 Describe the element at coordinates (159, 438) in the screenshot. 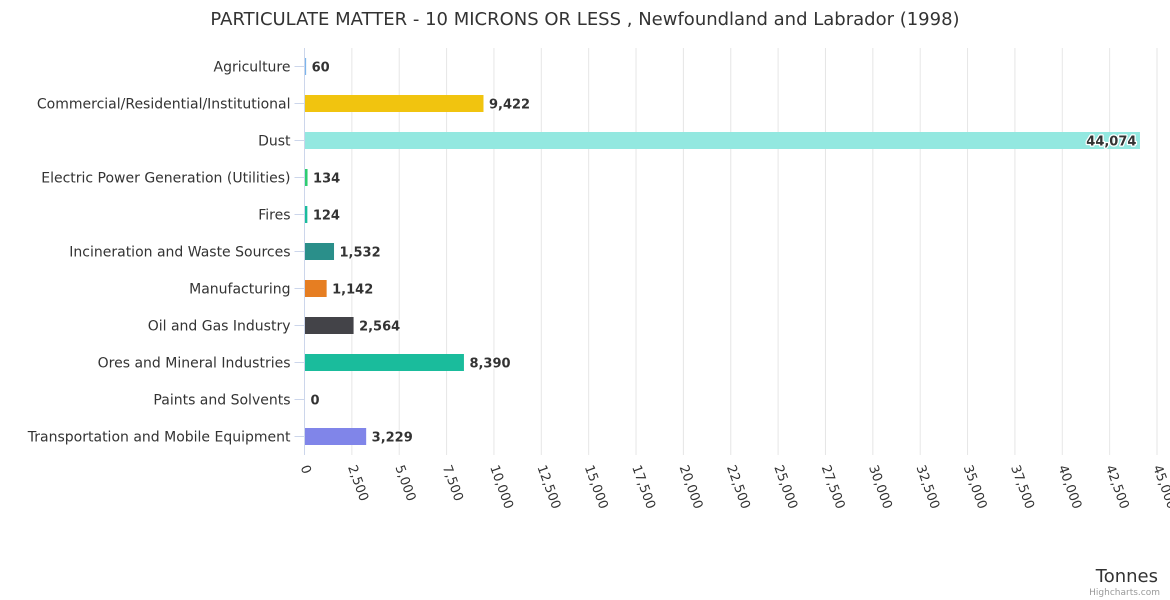

I see `category-label: Transportation and Mobile Equipment` at that location.